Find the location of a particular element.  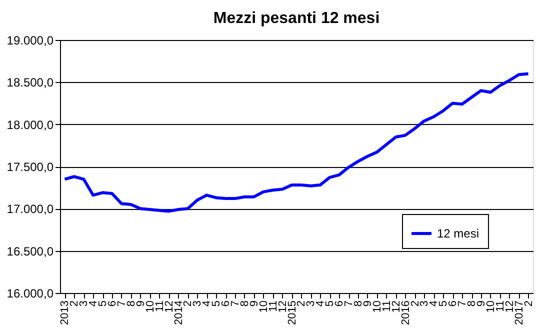

y-tick-label: 17.000,0 is located at coordinates (30, 209).